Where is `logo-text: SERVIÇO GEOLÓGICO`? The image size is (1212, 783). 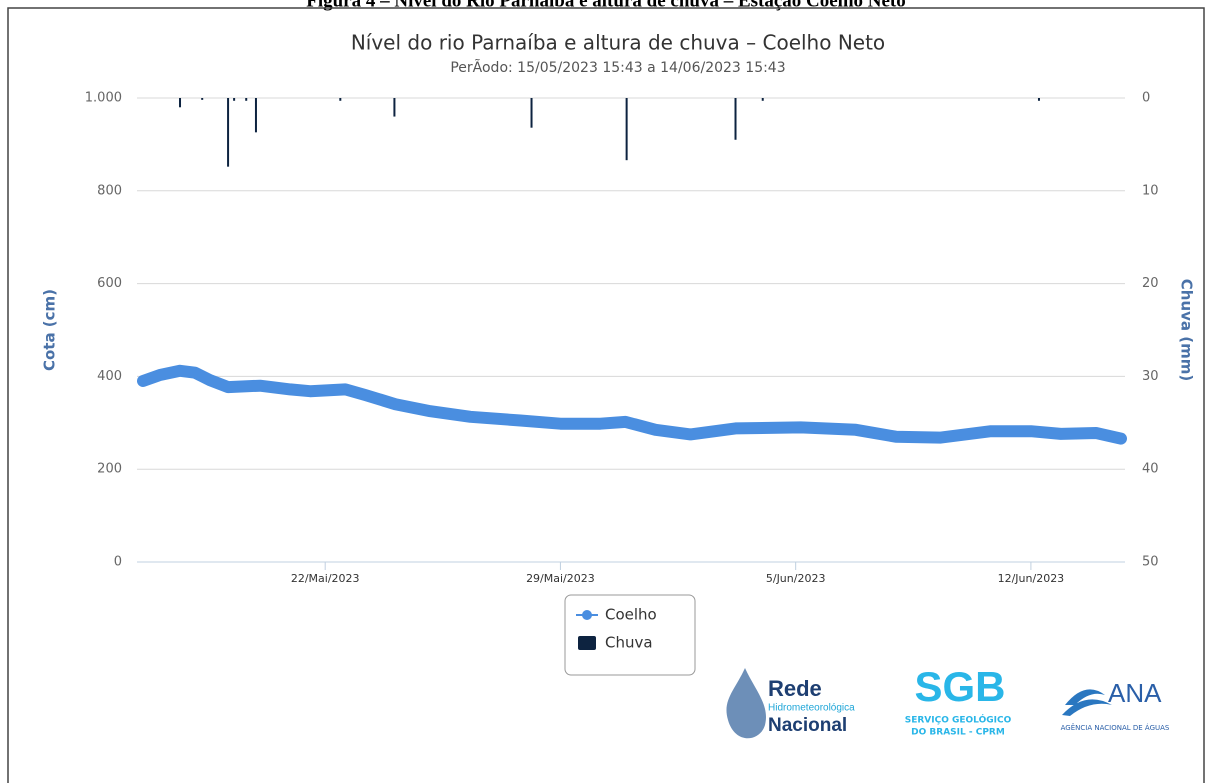 logo-text: SERVIÇO GEOLÓGICO is located at coordinates (958, 720).